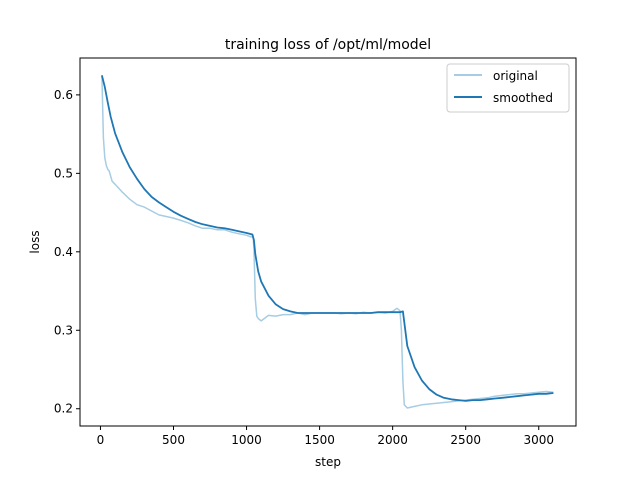 The image size is (640, 480). I want to click on chart-title: training loss of /opt/ml/model, so click(328, 45).